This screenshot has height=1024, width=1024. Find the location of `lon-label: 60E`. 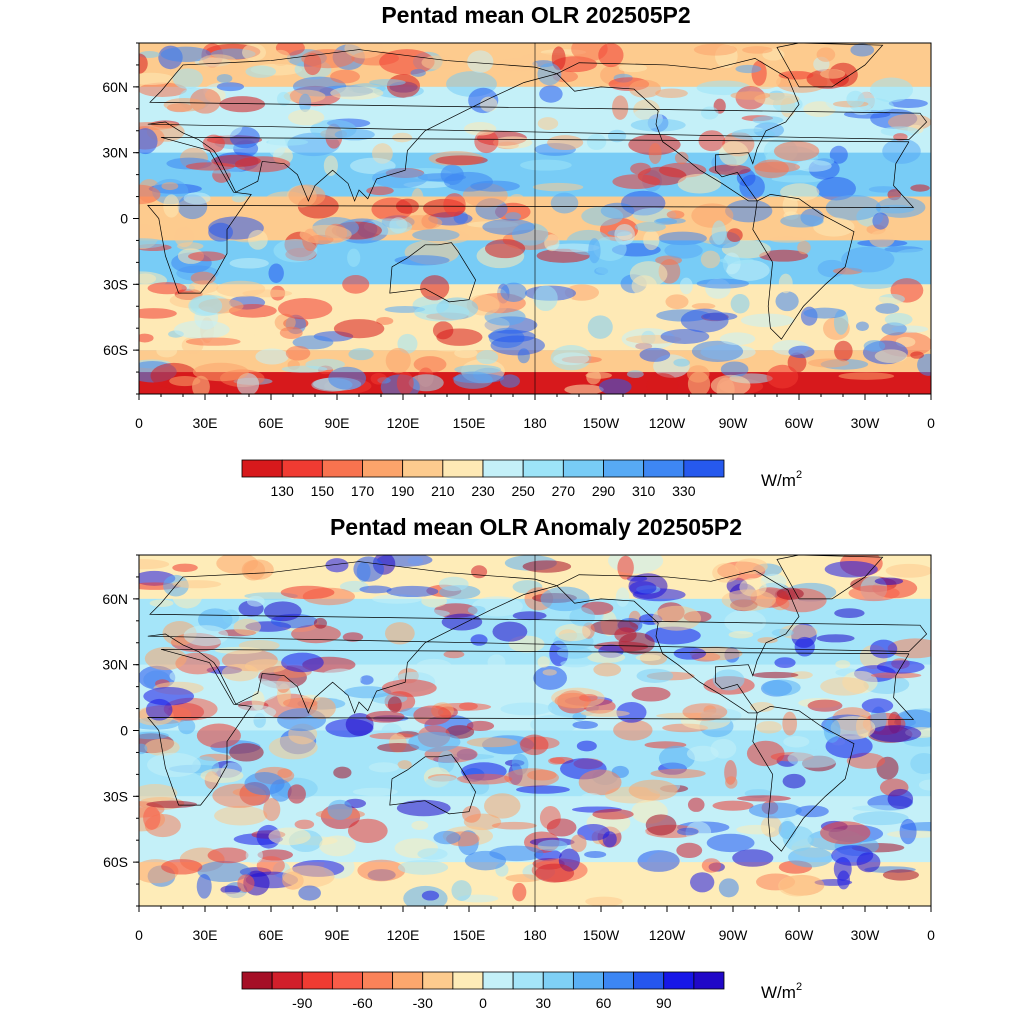

lon-label: 60E is located at coordinates (271, 935).